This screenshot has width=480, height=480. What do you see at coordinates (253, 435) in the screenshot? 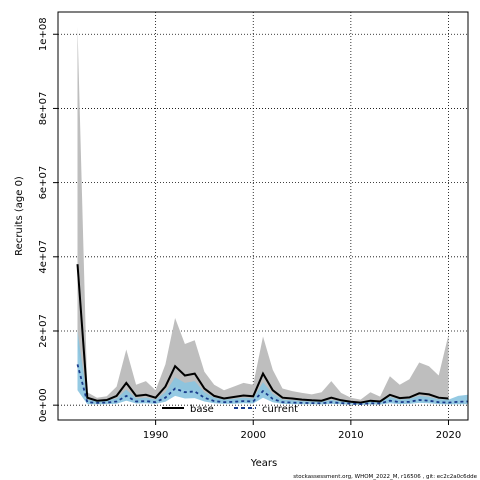
I see `x-tick-label: 2000` at bounding box center [253, 435].